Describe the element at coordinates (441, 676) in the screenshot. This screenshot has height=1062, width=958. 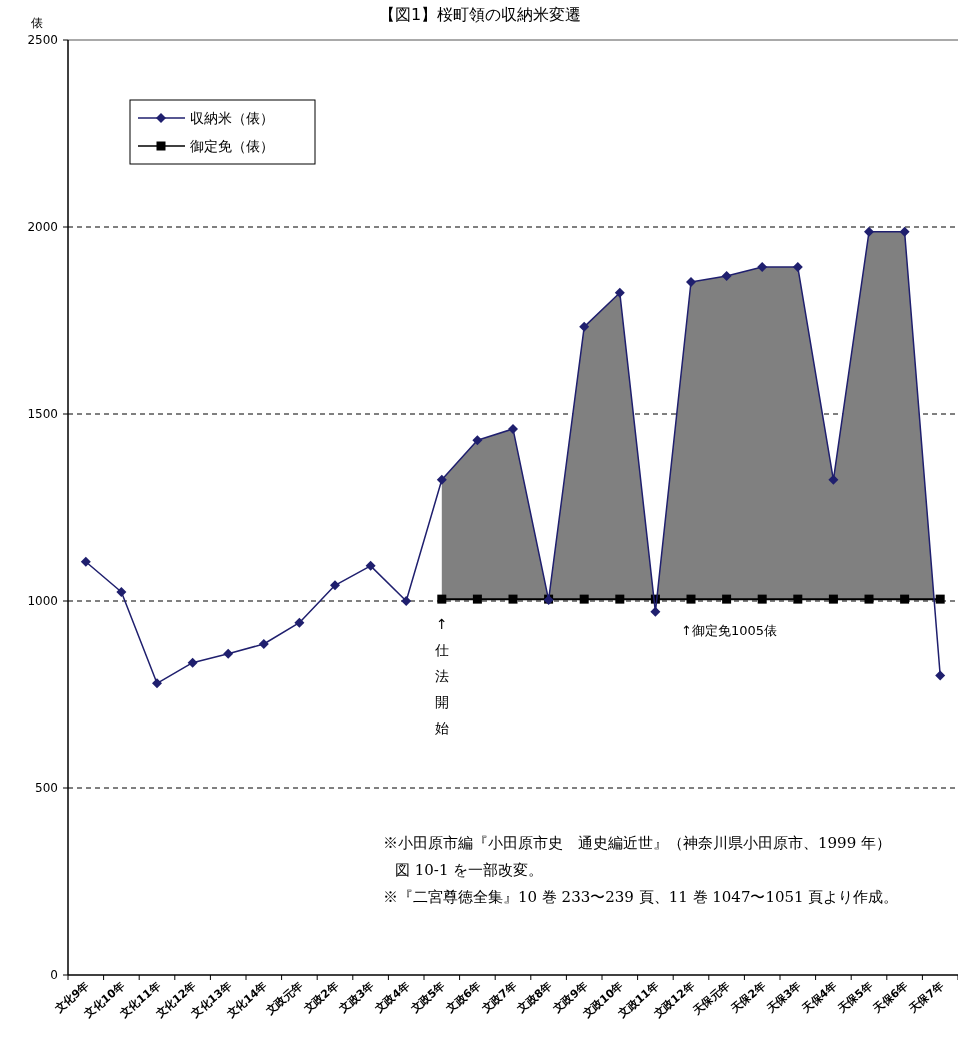
I see `annotation: ↑仕法開始` at that location.